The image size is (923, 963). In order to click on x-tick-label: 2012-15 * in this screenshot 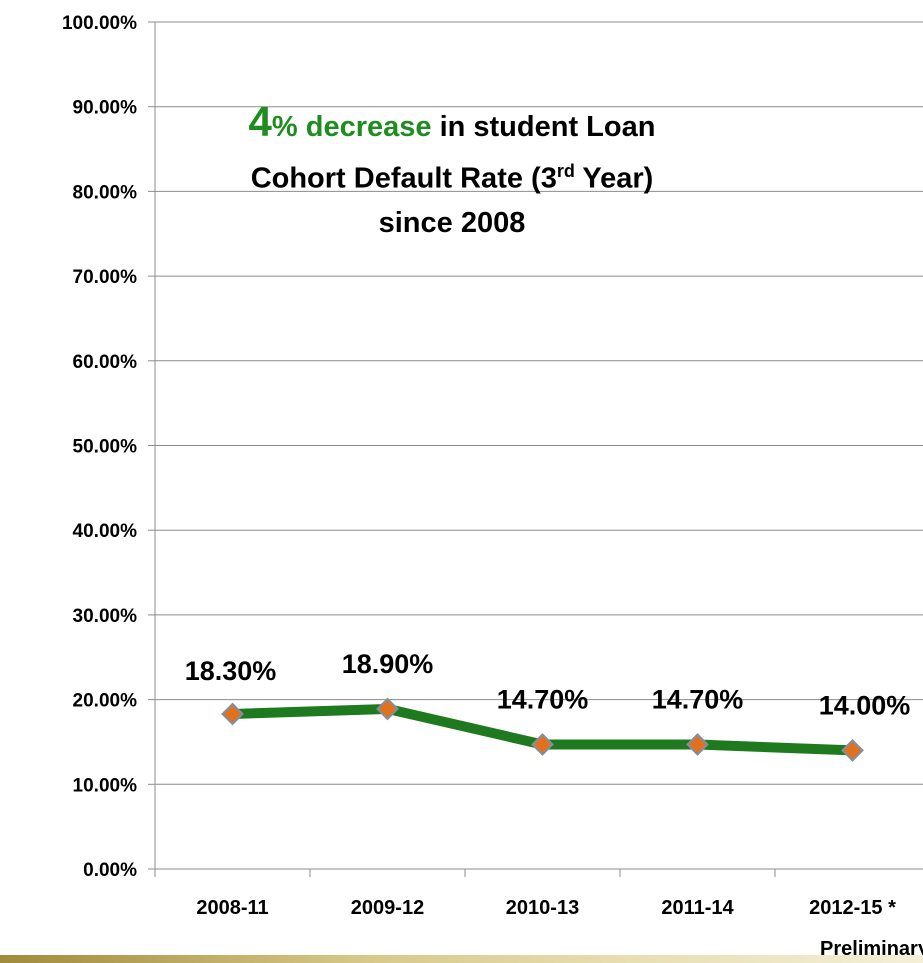, I will do `click(852, 908)`.